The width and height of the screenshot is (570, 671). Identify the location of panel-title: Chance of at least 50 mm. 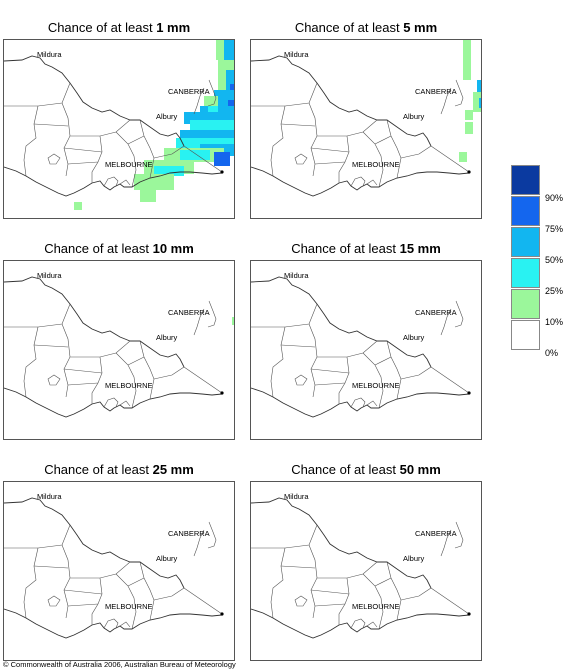
(366, 469).